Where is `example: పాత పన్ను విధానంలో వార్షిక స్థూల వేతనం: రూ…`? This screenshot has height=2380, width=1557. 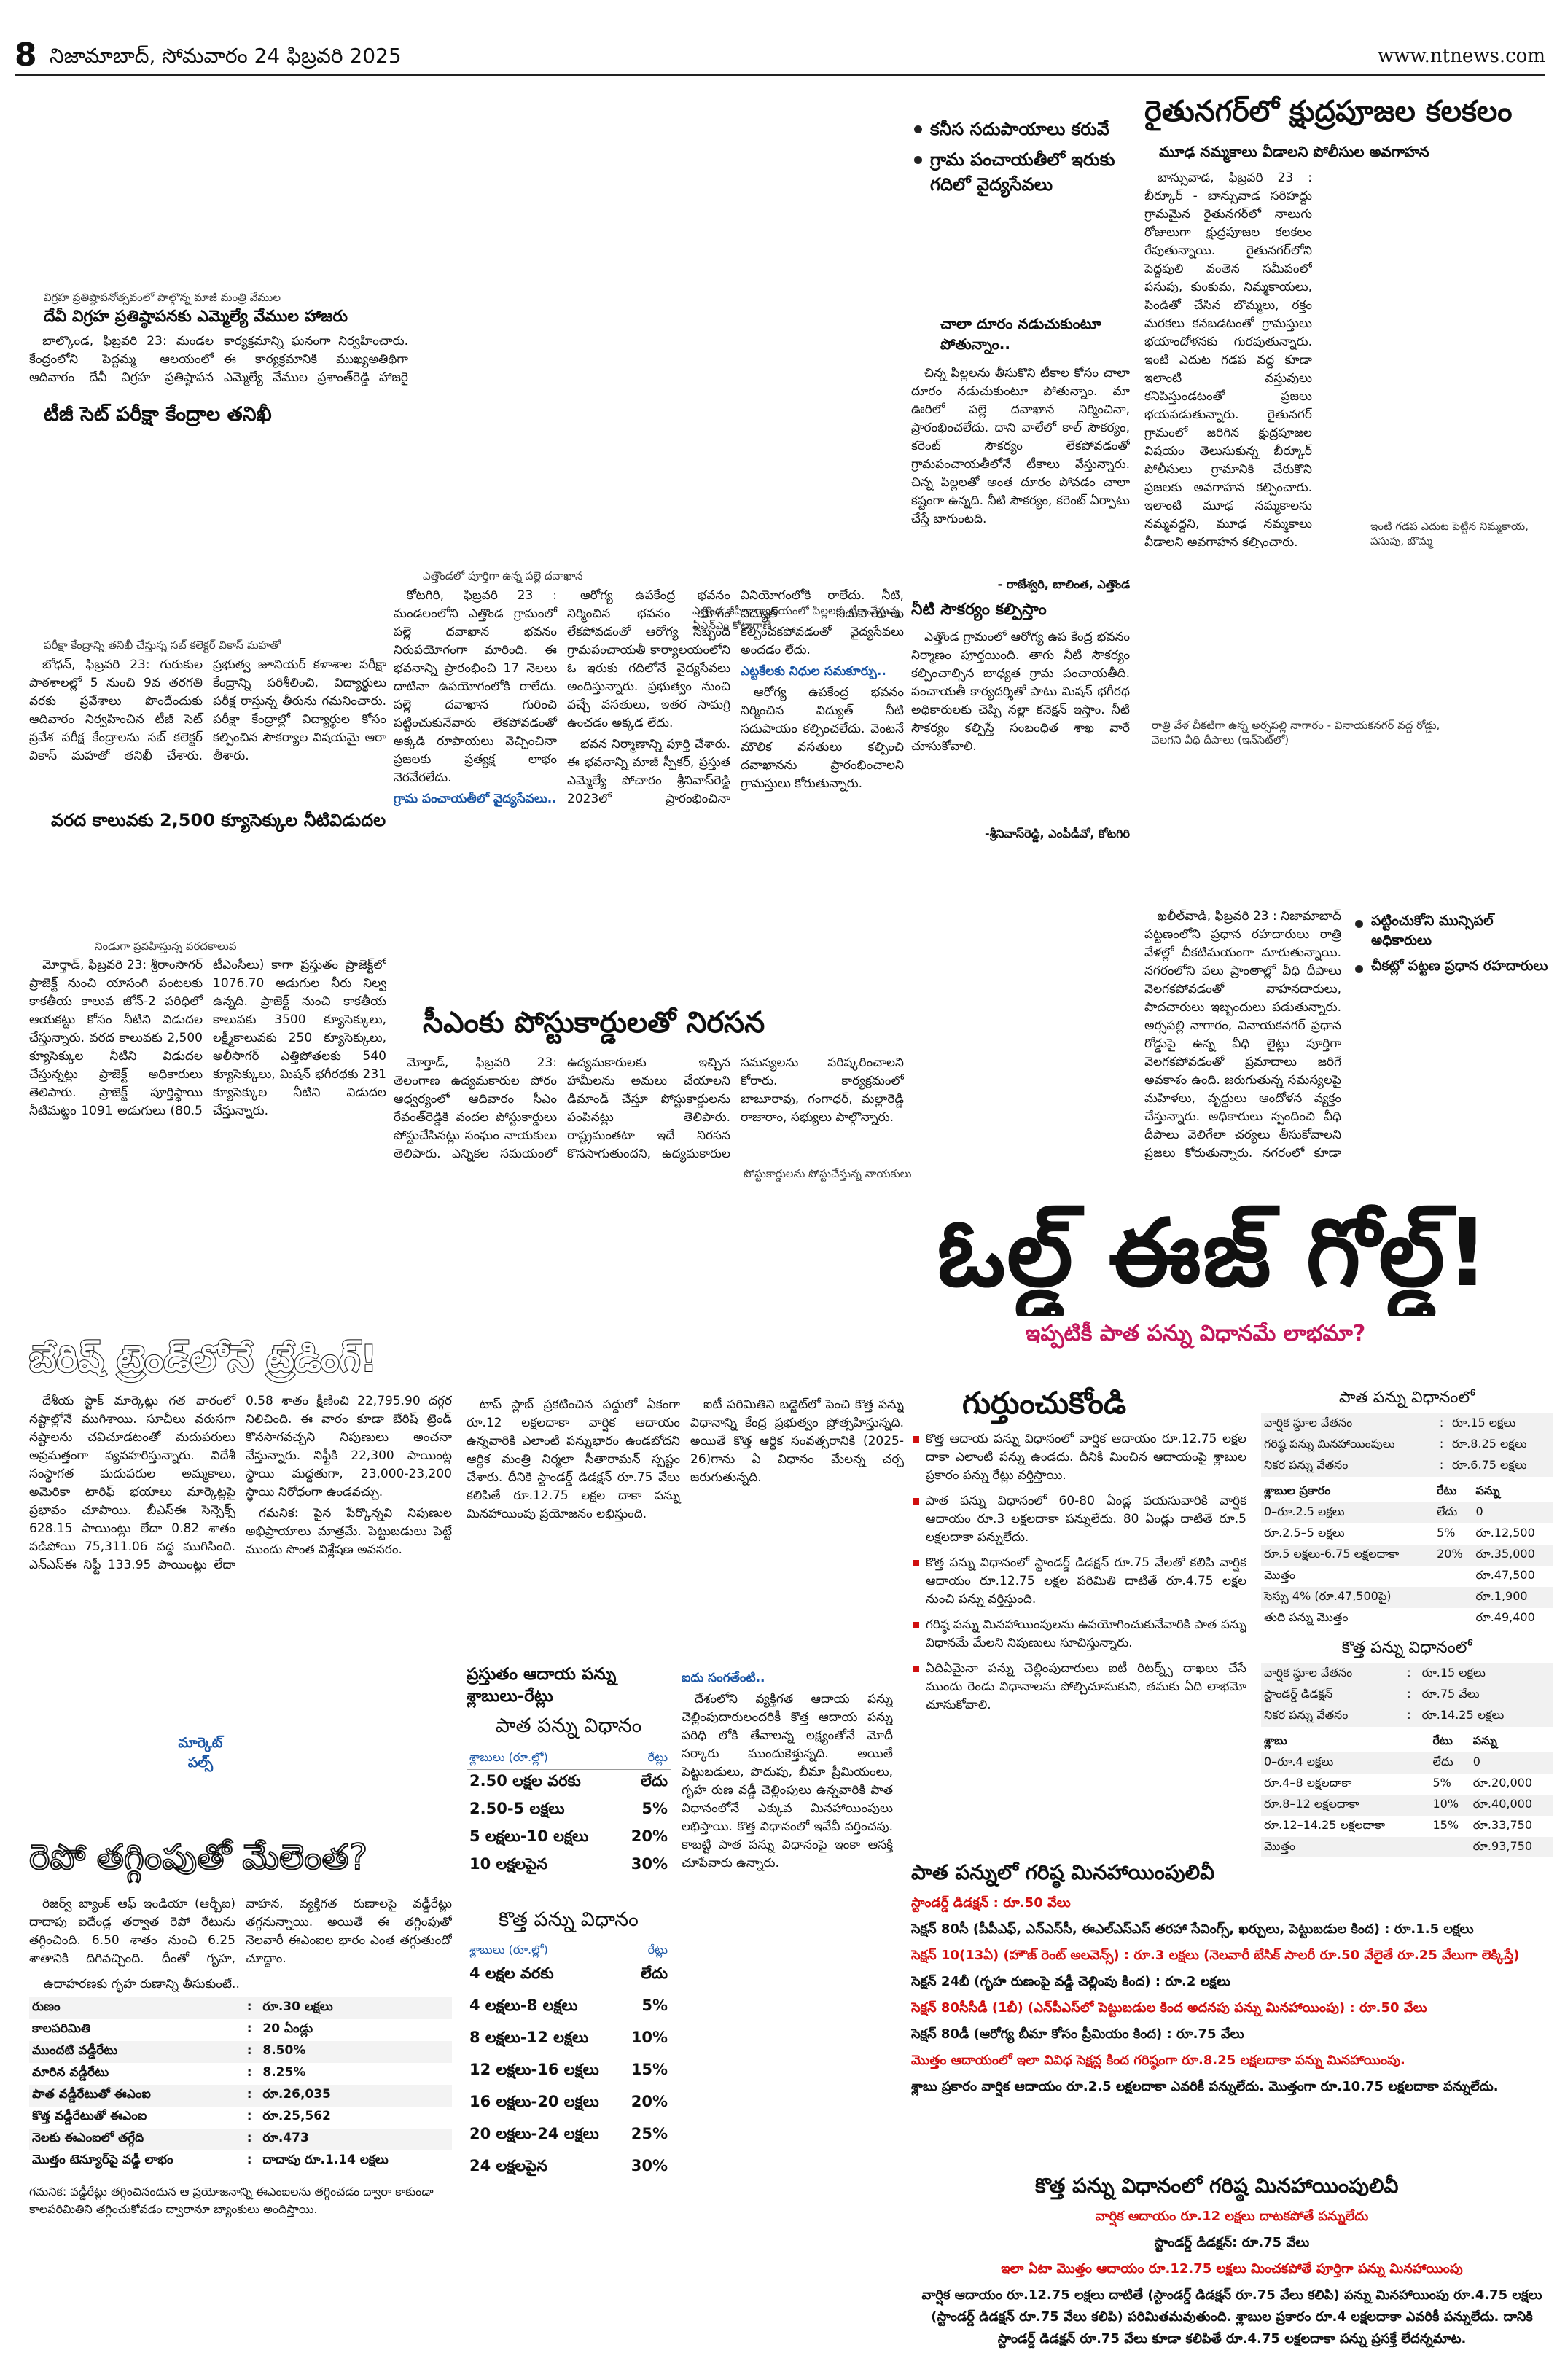 example: పాత పన్ను విధానంలో వార్షిక స్థూల వేతనం: రూ… is located at coordinates (1407, 1512).